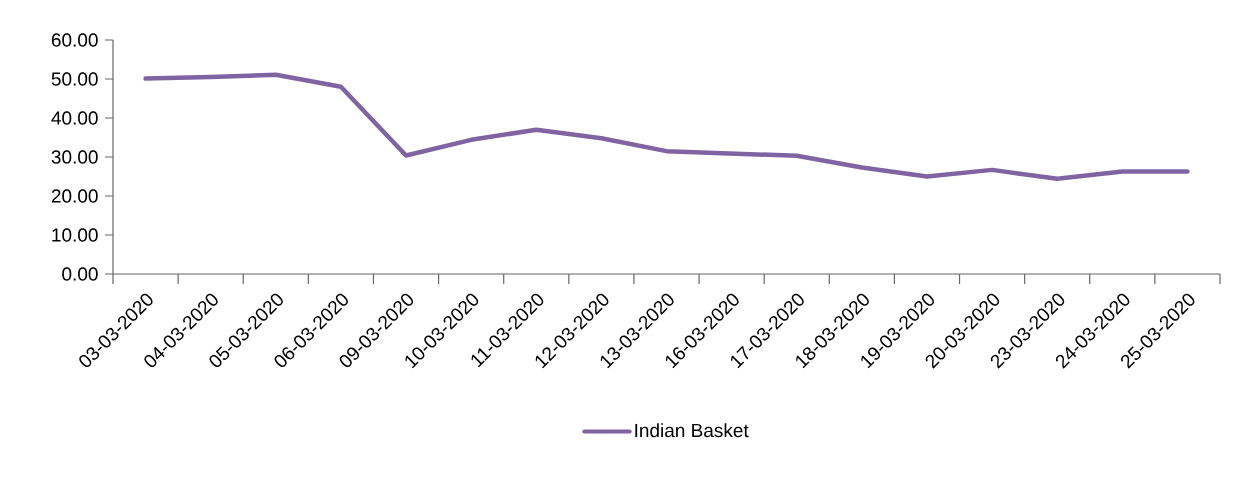 The height and width of the screenshot is (479, 1237). What do you see at coordinates (75, 235) in the screenshot?
I see `y-tick-label: 10.00` at bounding box center [75, 235].